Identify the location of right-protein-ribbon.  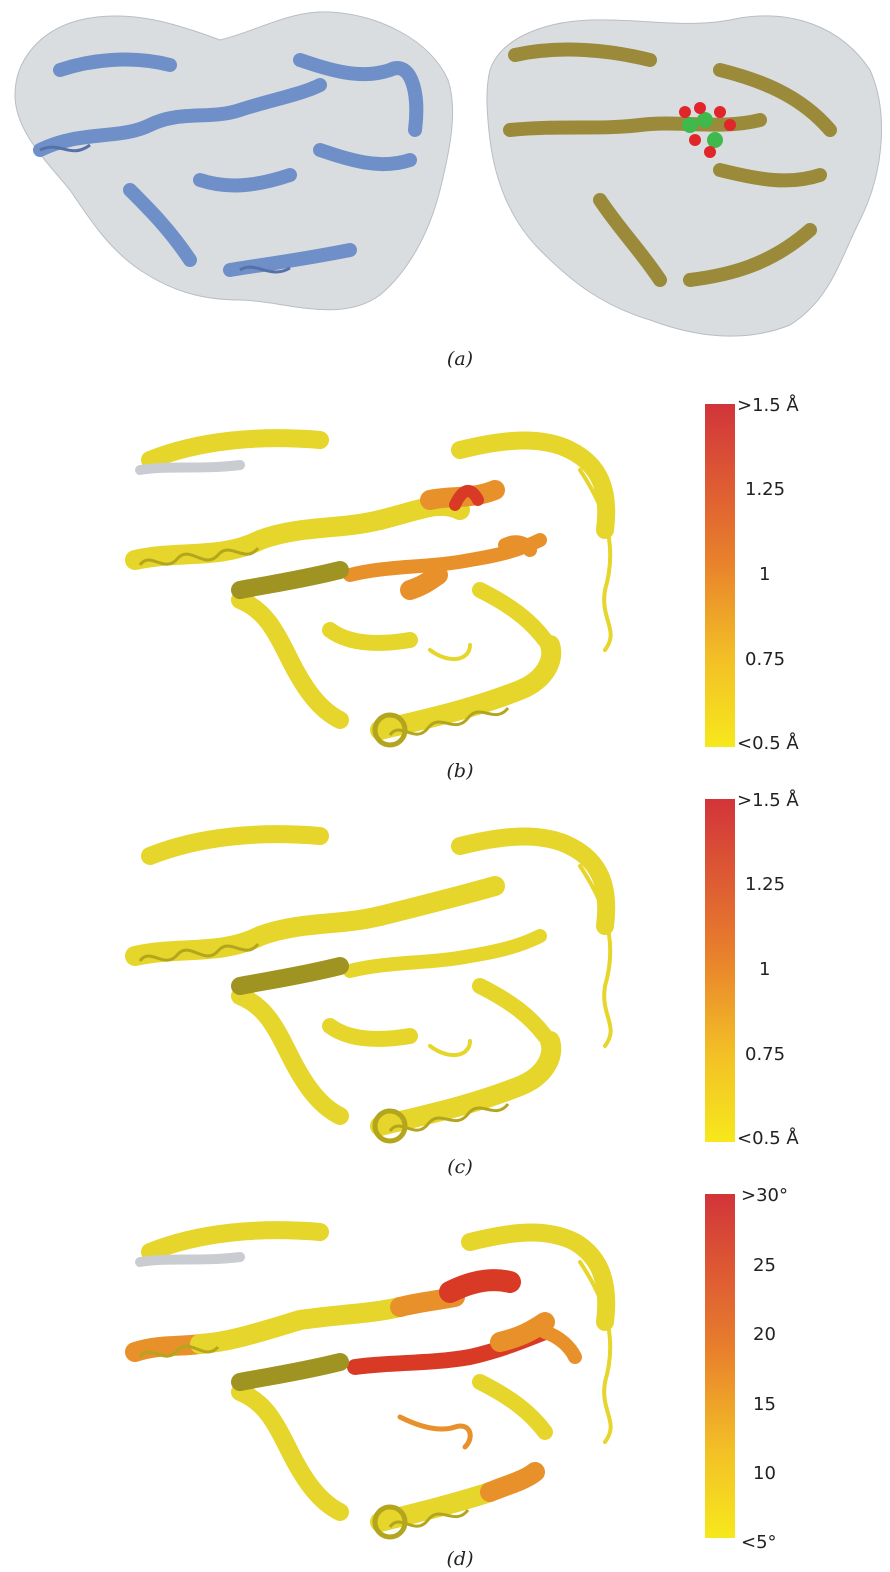
(670, 164).